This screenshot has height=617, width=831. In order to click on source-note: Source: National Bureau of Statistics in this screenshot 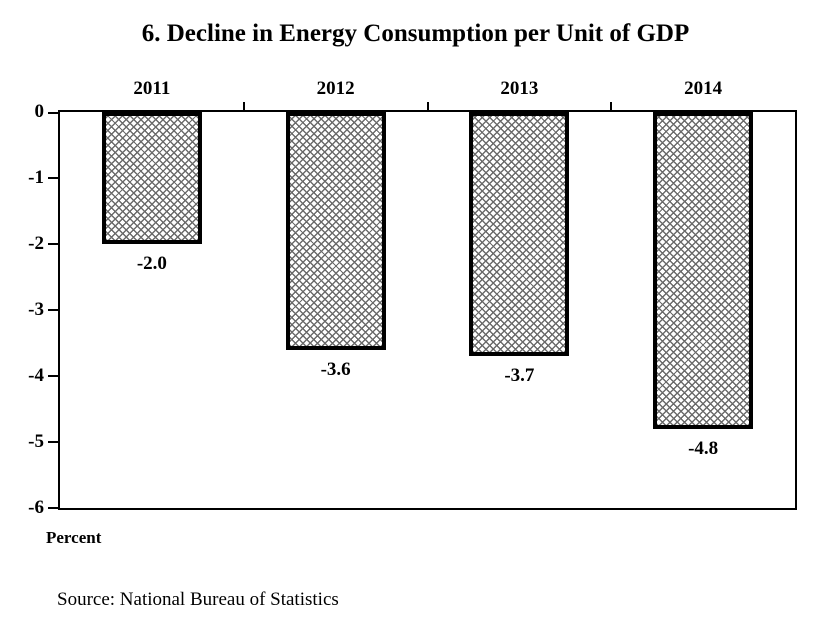, I will do `click(198, 599)`.